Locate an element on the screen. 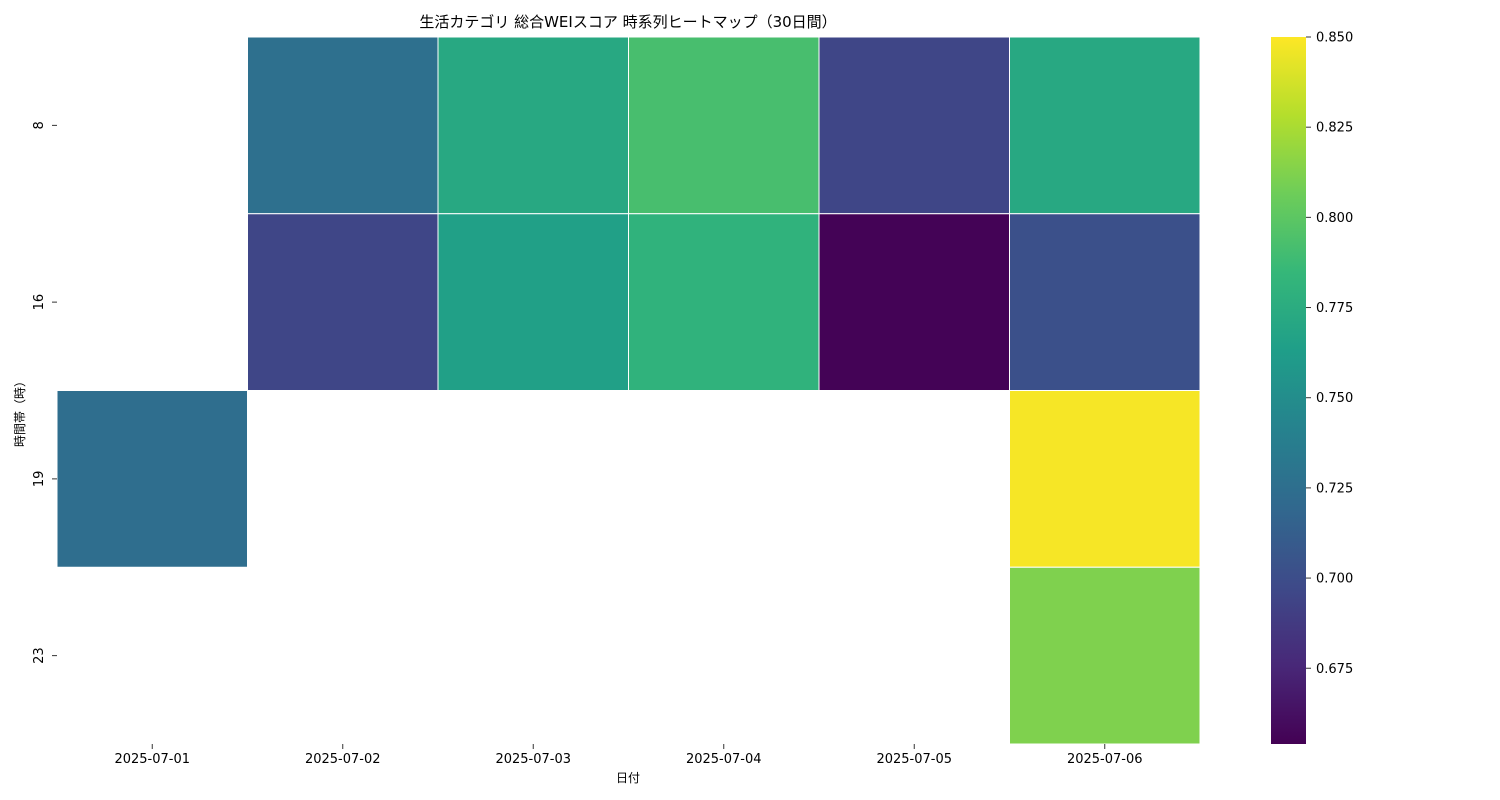 The image size is (1500, 800). colorbar-tick-label: 0.700 is located at coordinates (1334, 579).